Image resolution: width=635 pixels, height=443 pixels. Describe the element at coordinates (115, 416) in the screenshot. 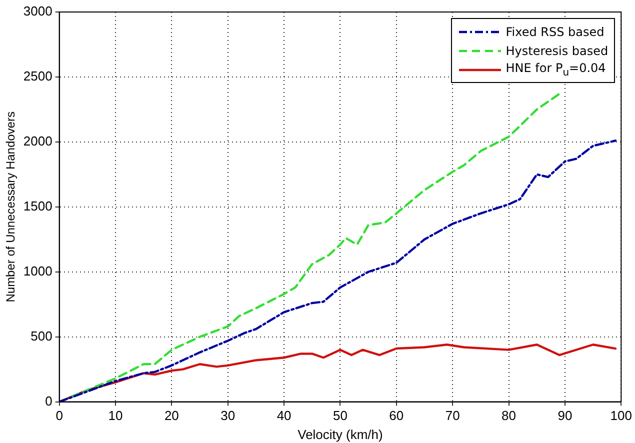

I see `x-tick-label: 10` at that location.